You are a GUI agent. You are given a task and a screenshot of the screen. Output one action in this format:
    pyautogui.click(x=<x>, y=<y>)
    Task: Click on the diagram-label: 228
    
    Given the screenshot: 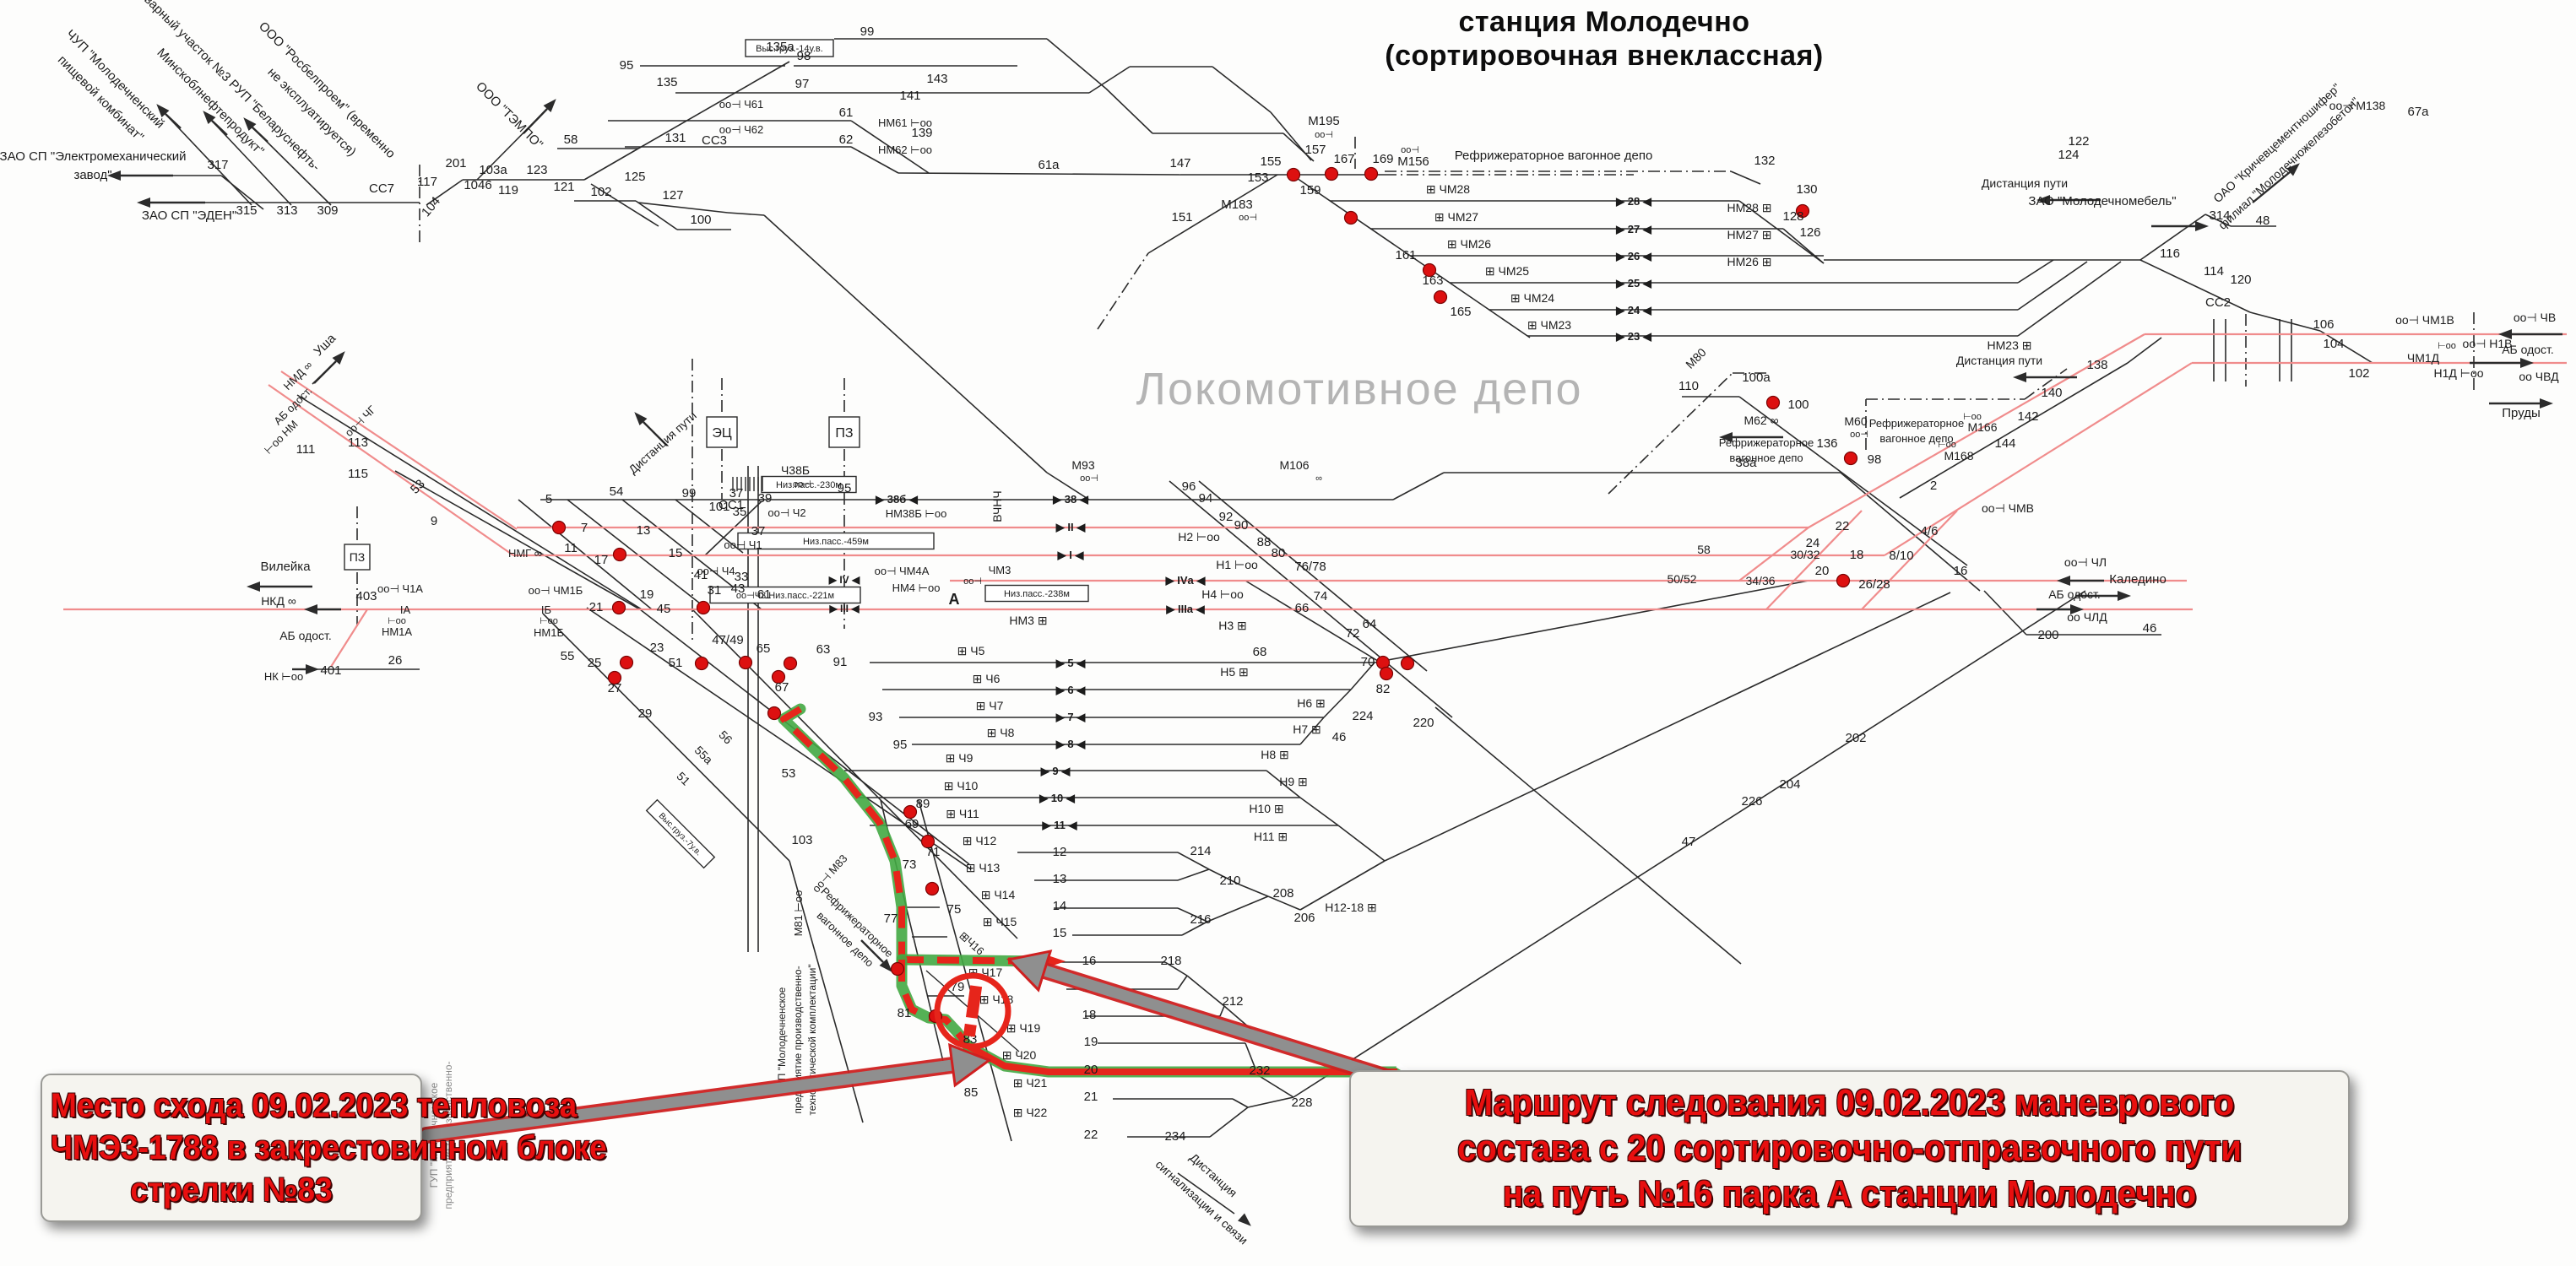 What is the action you would take?
    pyautogui.click(x=1302, y=1103)
    